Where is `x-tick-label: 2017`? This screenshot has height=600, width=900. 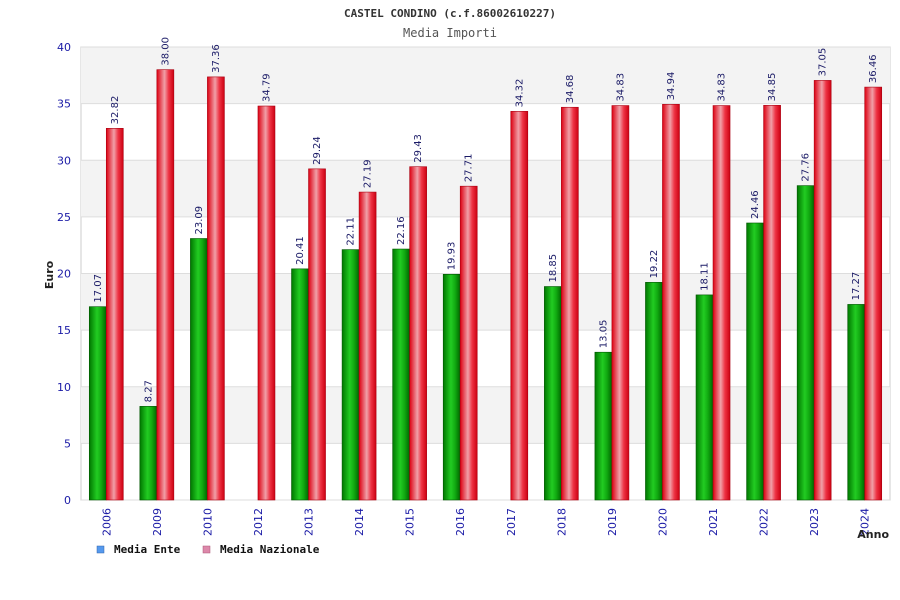
x-tick-label: 2017 is located at coordinates (511, 522).